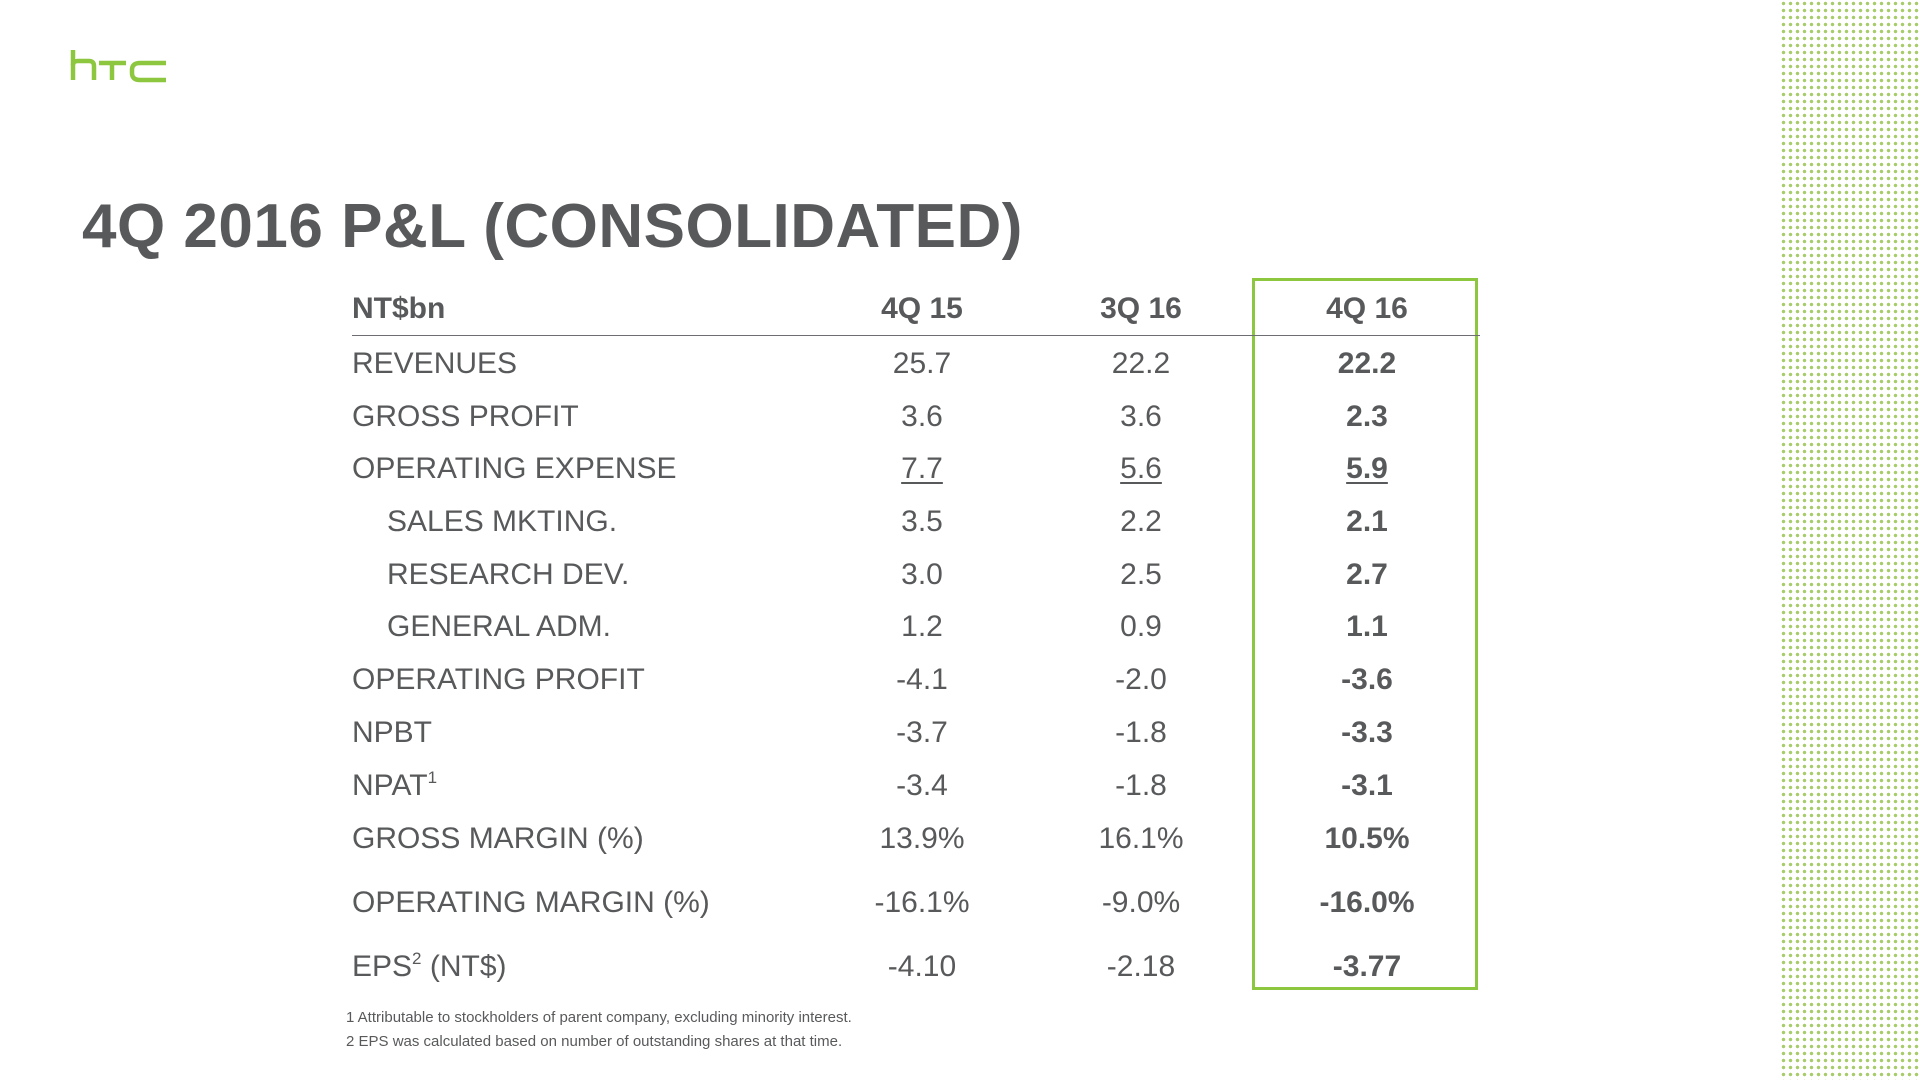  What do you see at coordinates (1367, 468) in the screenshot?
I see `cell-operating-expense-4q16: 5.9` at bounding box center [1367, 468].